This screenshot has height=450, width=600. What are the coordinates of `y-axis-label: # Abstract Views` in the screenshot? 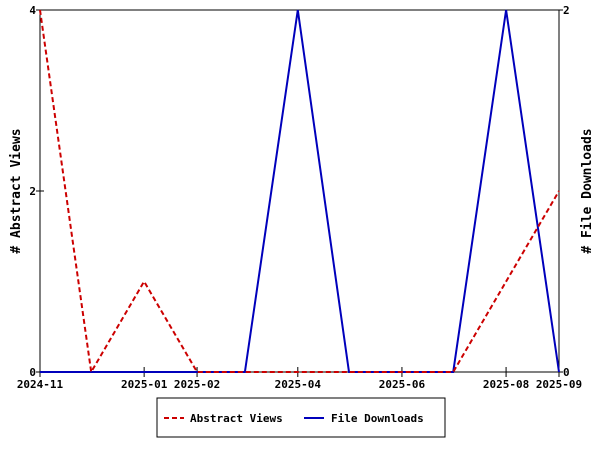 It's located at (16, 190).